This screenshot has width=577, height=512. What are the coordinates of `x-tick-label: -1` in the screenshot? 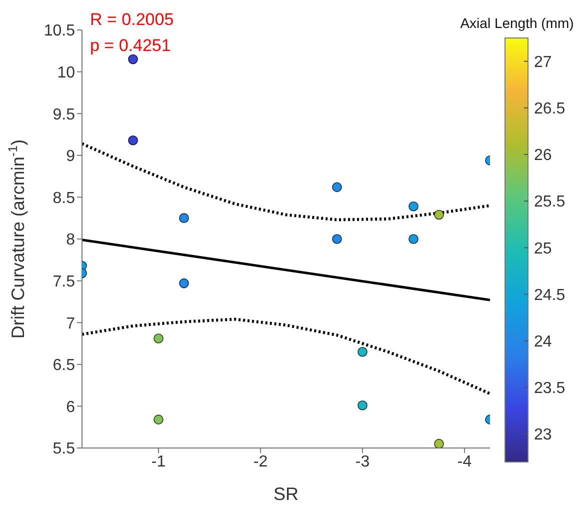 It's located at (158, 461).